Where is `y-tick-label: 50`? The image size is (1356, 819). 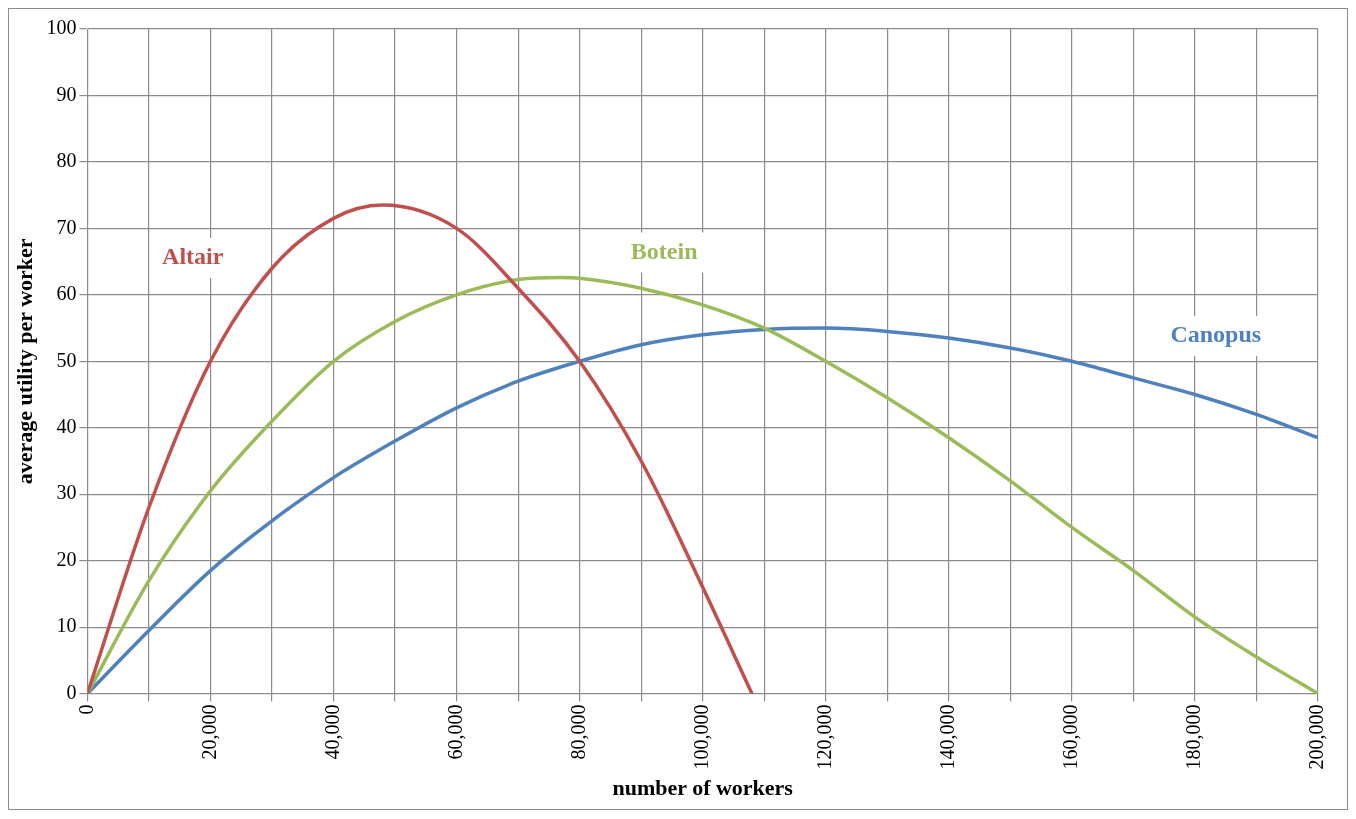
y-tick-label: 50 is located at coordinates (66, 359).